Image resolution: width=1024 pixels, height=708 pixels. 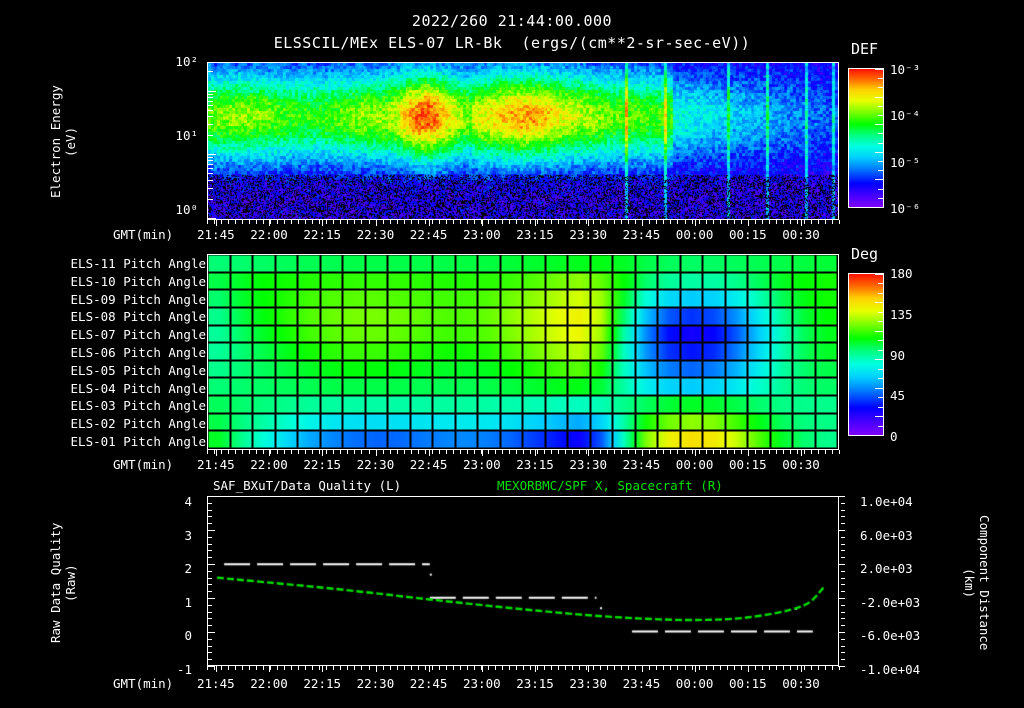 What do you see at coordinates (523, 141) in the screenshot?
I see `spectrogram-plot-area` at bounding box center [523, 141].